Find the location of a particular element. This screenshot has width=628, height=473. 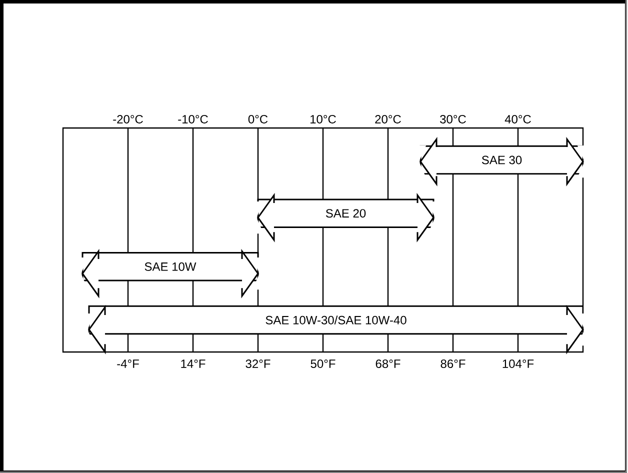

y-tick-label: SAE 20 is located at coordinates (346, 213).